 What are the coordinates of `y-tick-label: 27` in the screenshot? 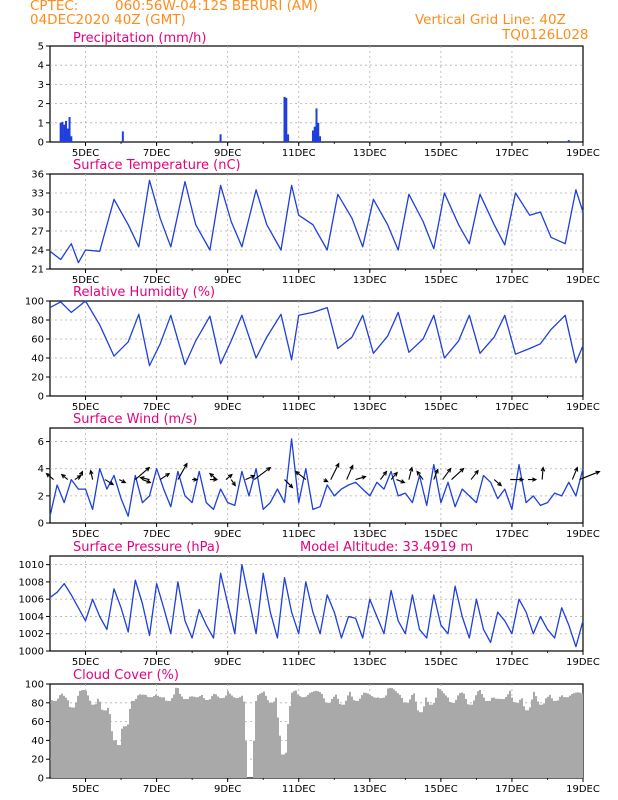 It's located at (37, 232).